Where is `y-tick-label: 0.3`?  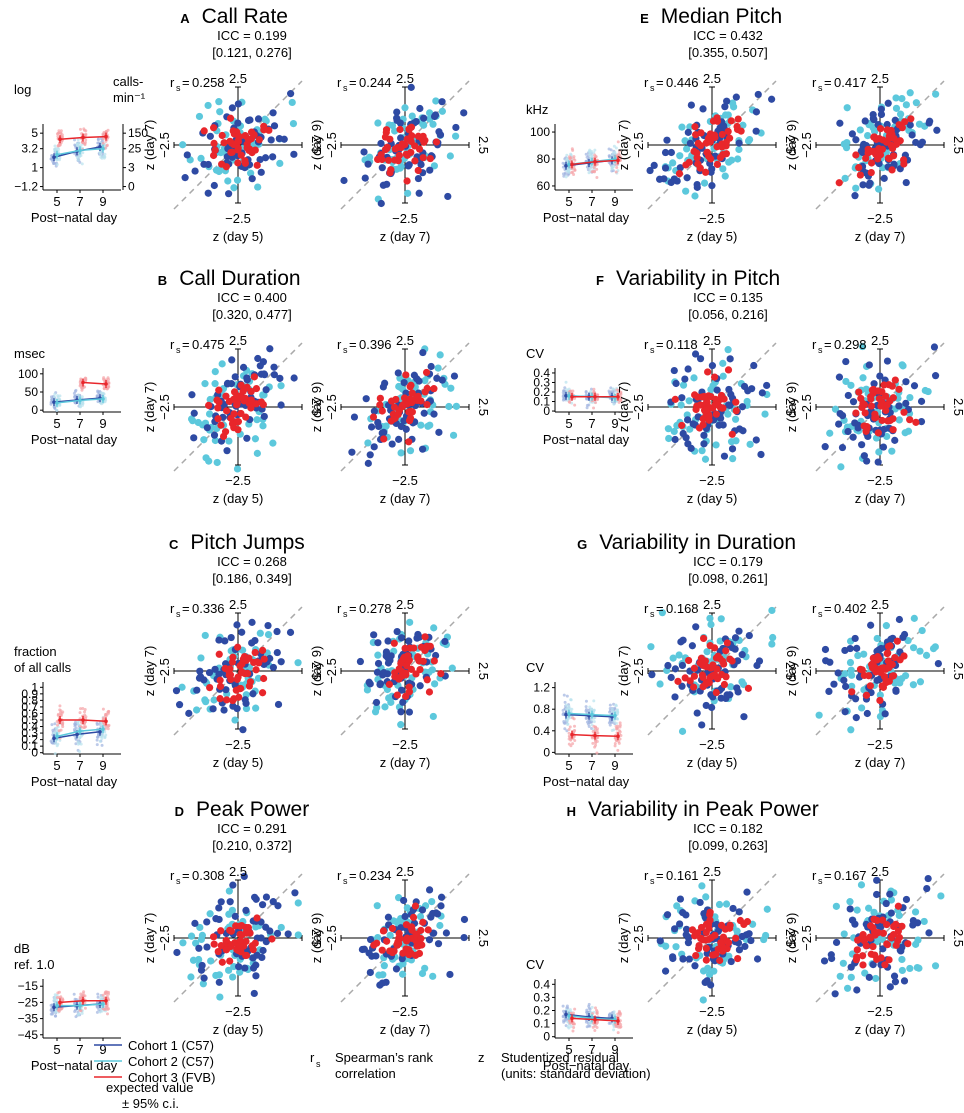
y-tick-label: 0.3 is located at coordinates (541, 997).